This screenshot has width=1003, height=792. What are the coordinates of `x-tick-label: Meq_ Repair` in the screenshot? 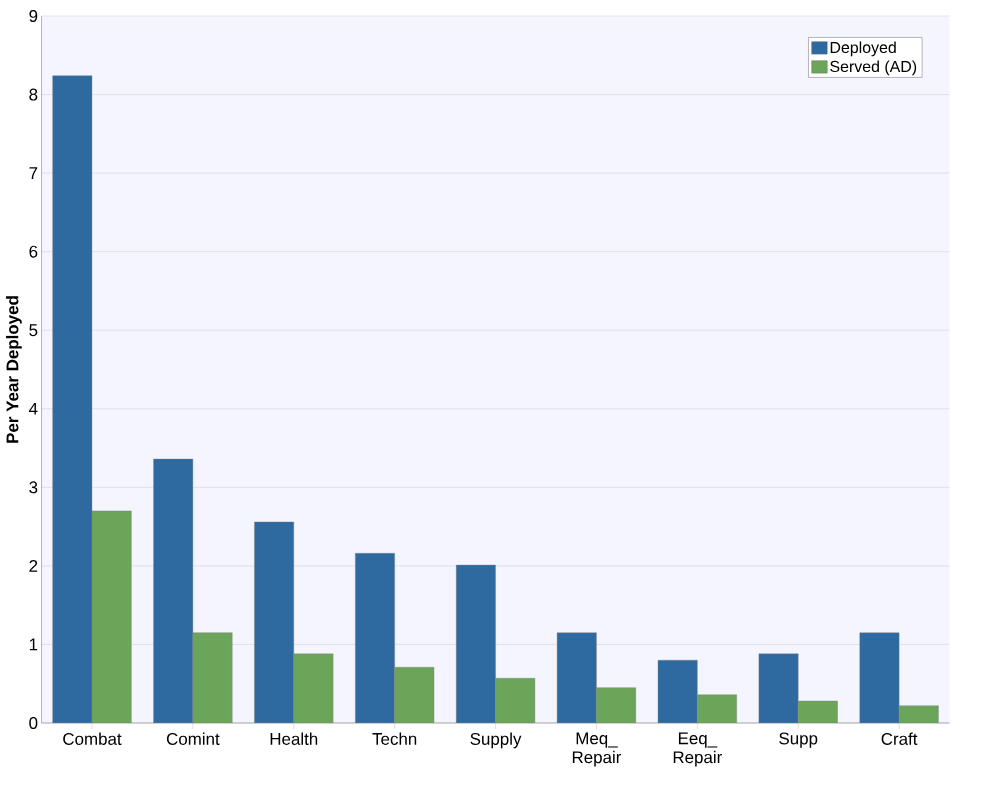 It's located at (597, 749).